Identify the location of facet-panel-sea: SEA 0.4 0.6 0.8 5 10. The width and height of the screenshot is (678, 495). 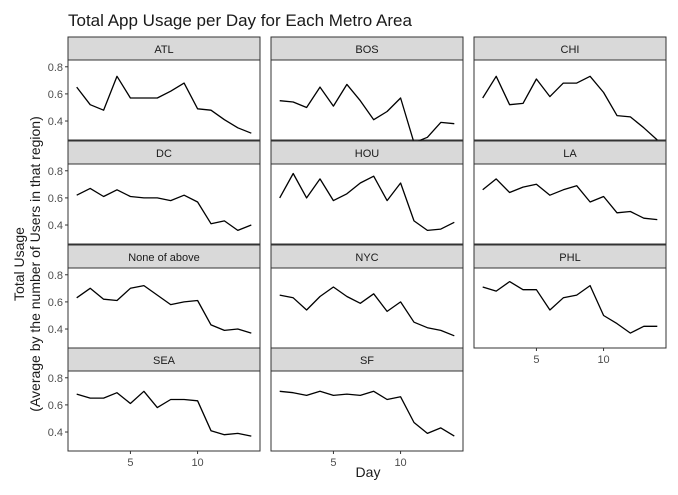
(154, 408).